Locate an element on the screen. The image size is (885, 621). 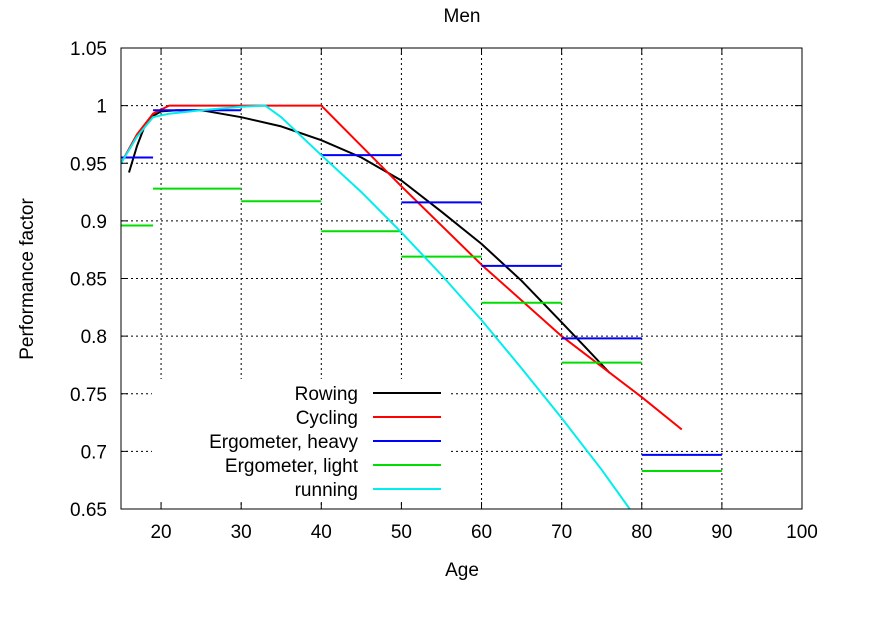
legend-label-ergometer-heavy: Ergometer, heavy is located at coordinates (283, 442).